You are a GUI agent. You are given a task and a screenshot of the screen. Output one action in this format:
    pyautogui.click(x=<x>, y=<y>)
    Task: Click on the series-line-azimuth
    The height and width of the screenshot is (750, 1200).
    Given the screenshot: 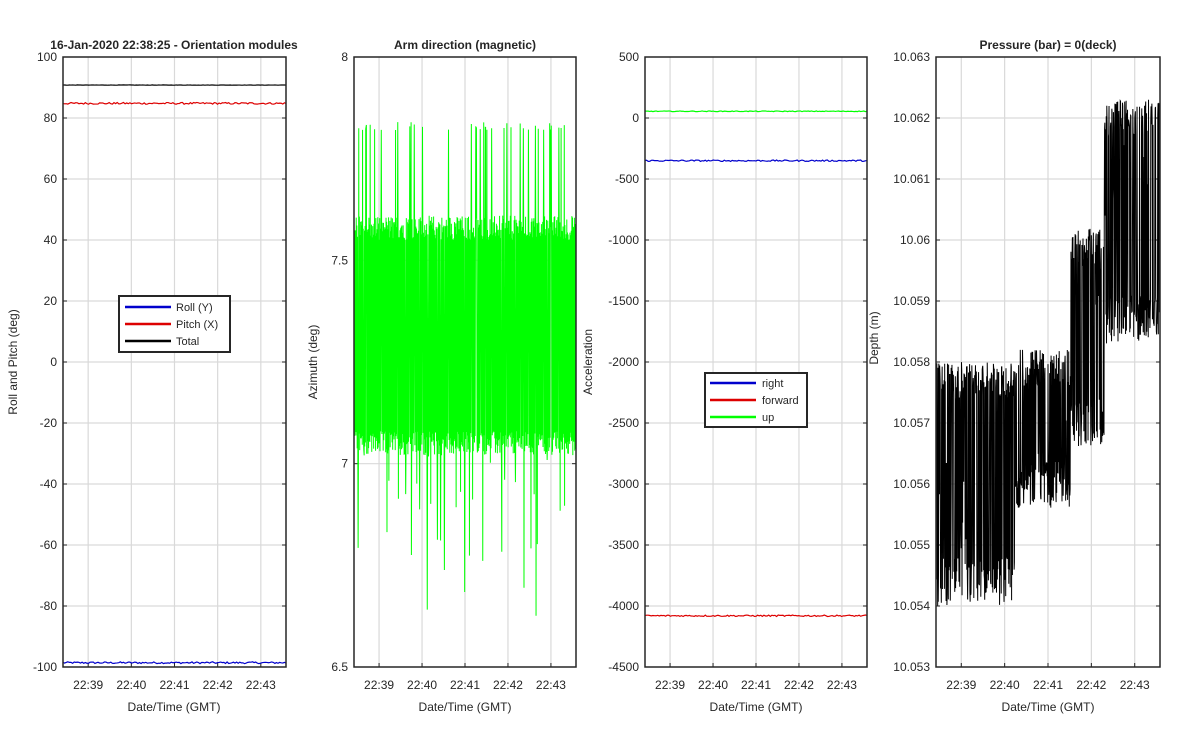 What is the action you would take?
    pyautogui.click(x=465, y=369)
    